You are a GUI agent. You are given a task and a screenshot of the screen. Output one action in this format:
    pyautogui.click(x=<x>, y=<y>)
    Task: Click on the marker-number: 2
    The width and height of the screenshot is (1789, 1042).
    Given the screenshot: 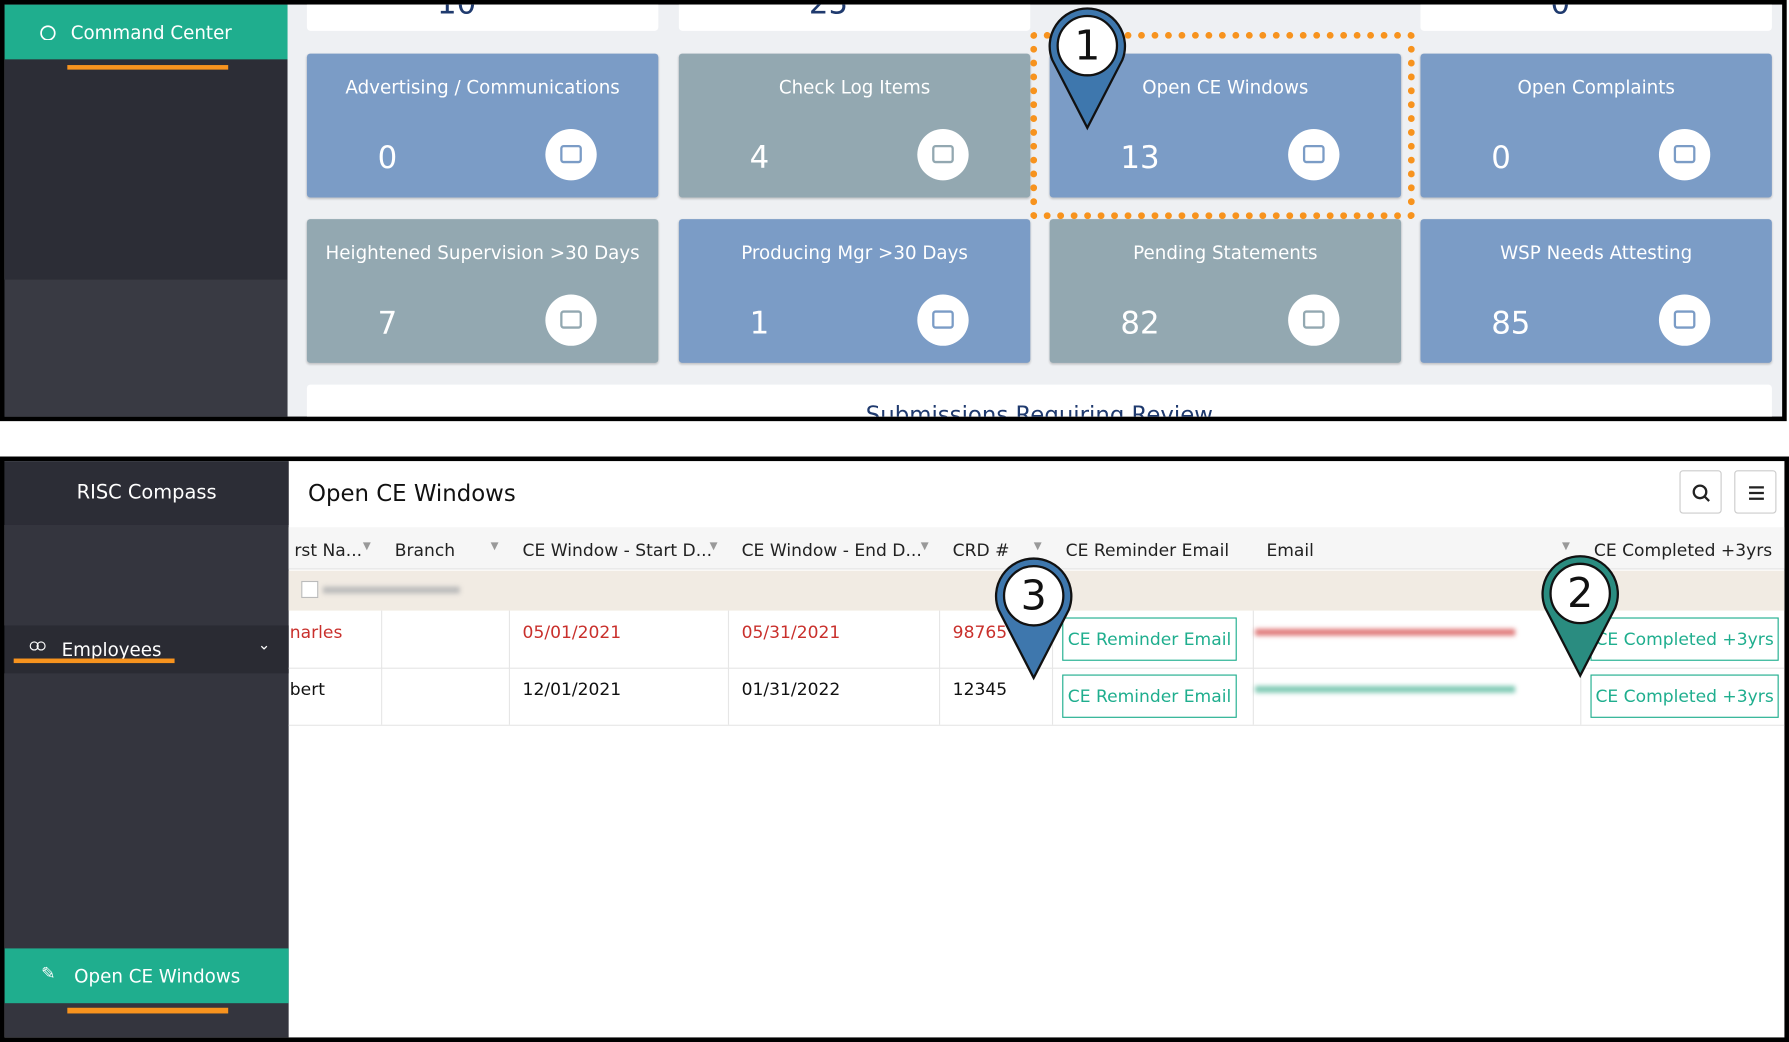 What is the action you would take?
    pyautogui.click(x=1580, y=593)
    